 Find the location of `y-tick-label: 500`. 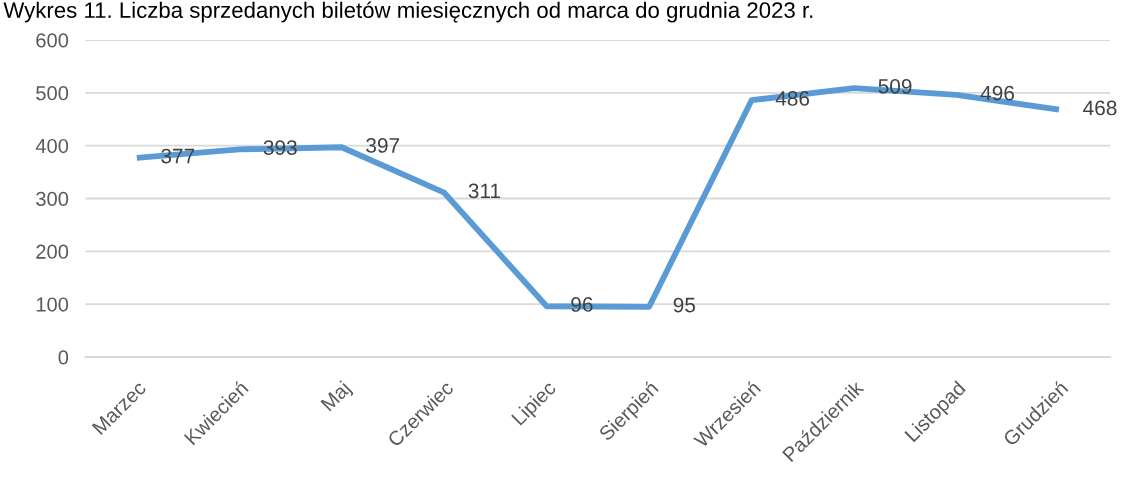

y-tick-label: 500 is located at coordinates (52, 93).